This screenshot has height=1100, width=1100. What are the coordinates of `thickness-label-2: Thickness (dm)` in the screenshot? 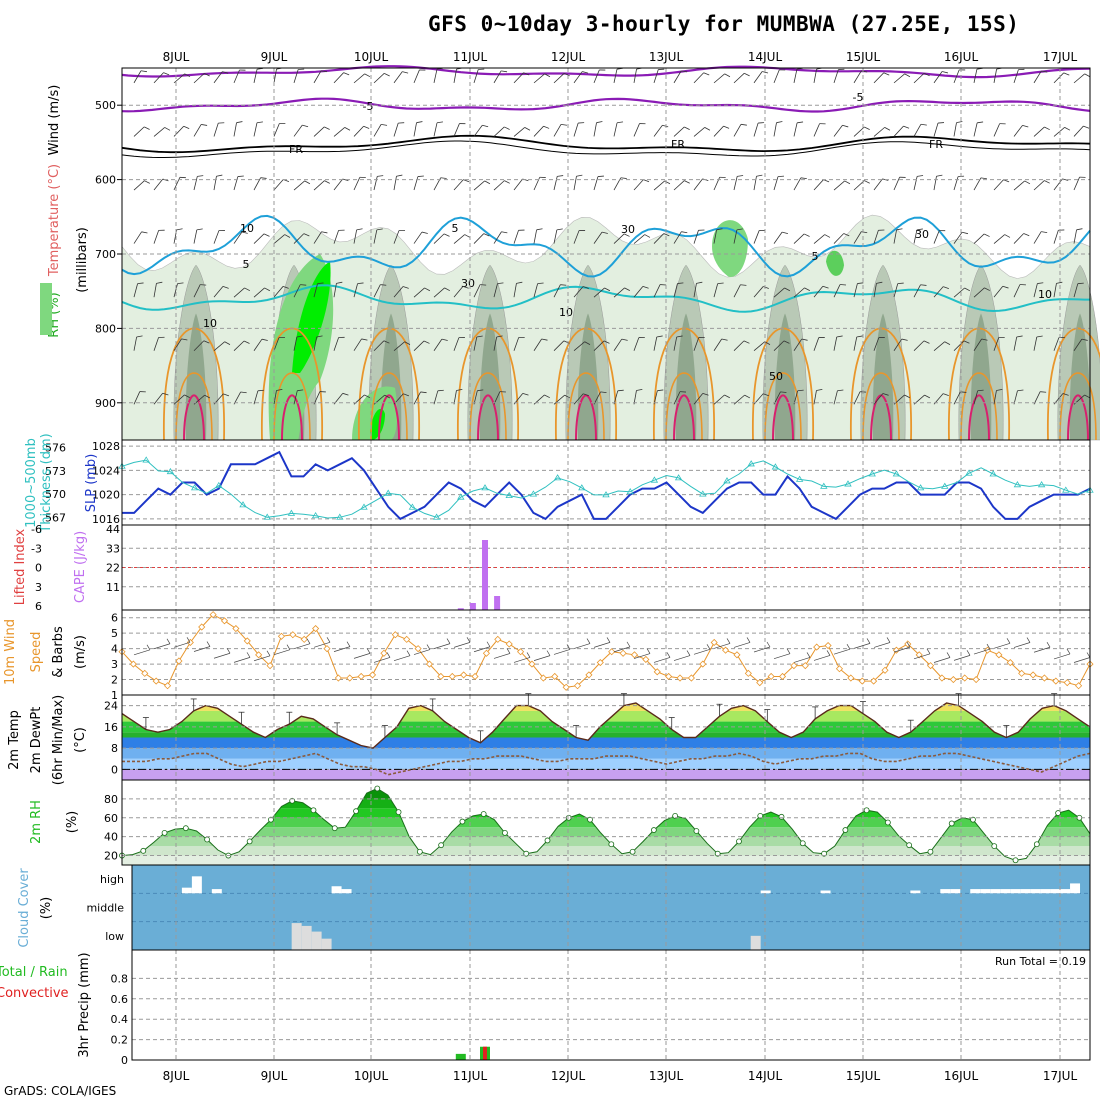 It's located at (46, 483).